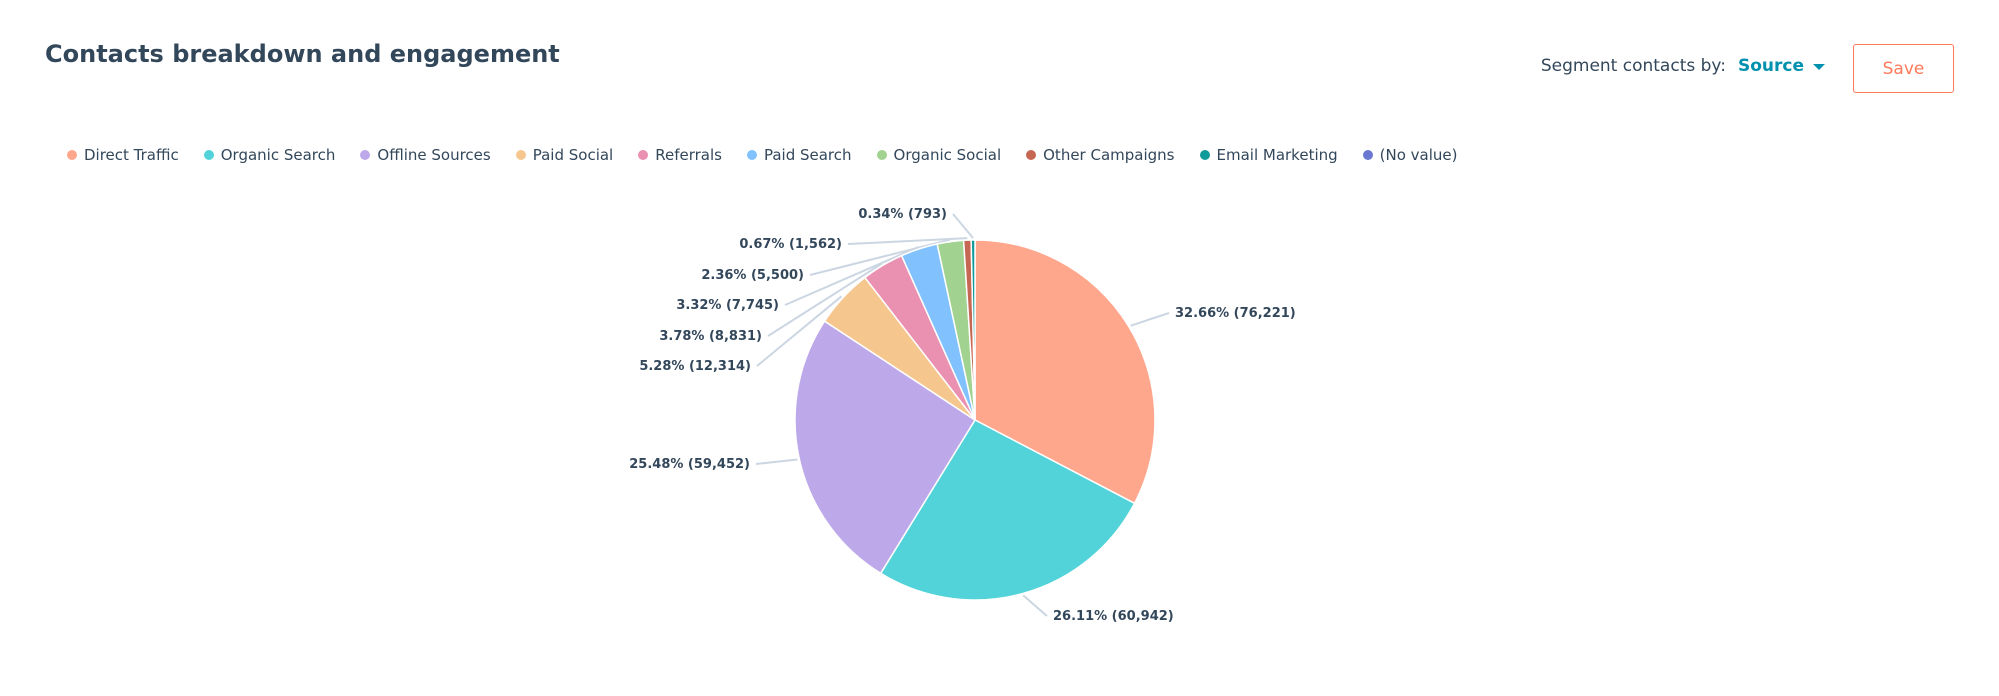  Describe the element at coordinates (807, 155) in the screenshot. I see `legend-label: Paid Search` at that location.